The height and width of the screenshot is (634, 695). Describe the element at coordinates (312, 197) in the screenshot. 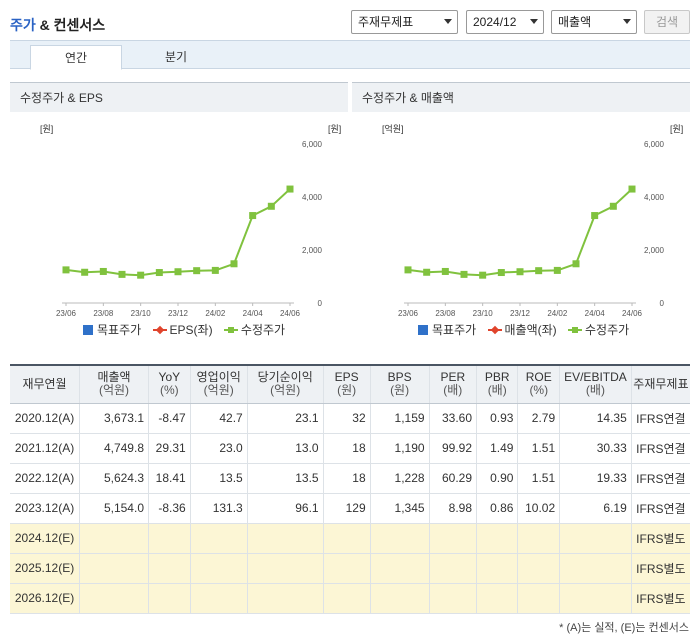

I see `y-tick-label: 4,000` at that location.